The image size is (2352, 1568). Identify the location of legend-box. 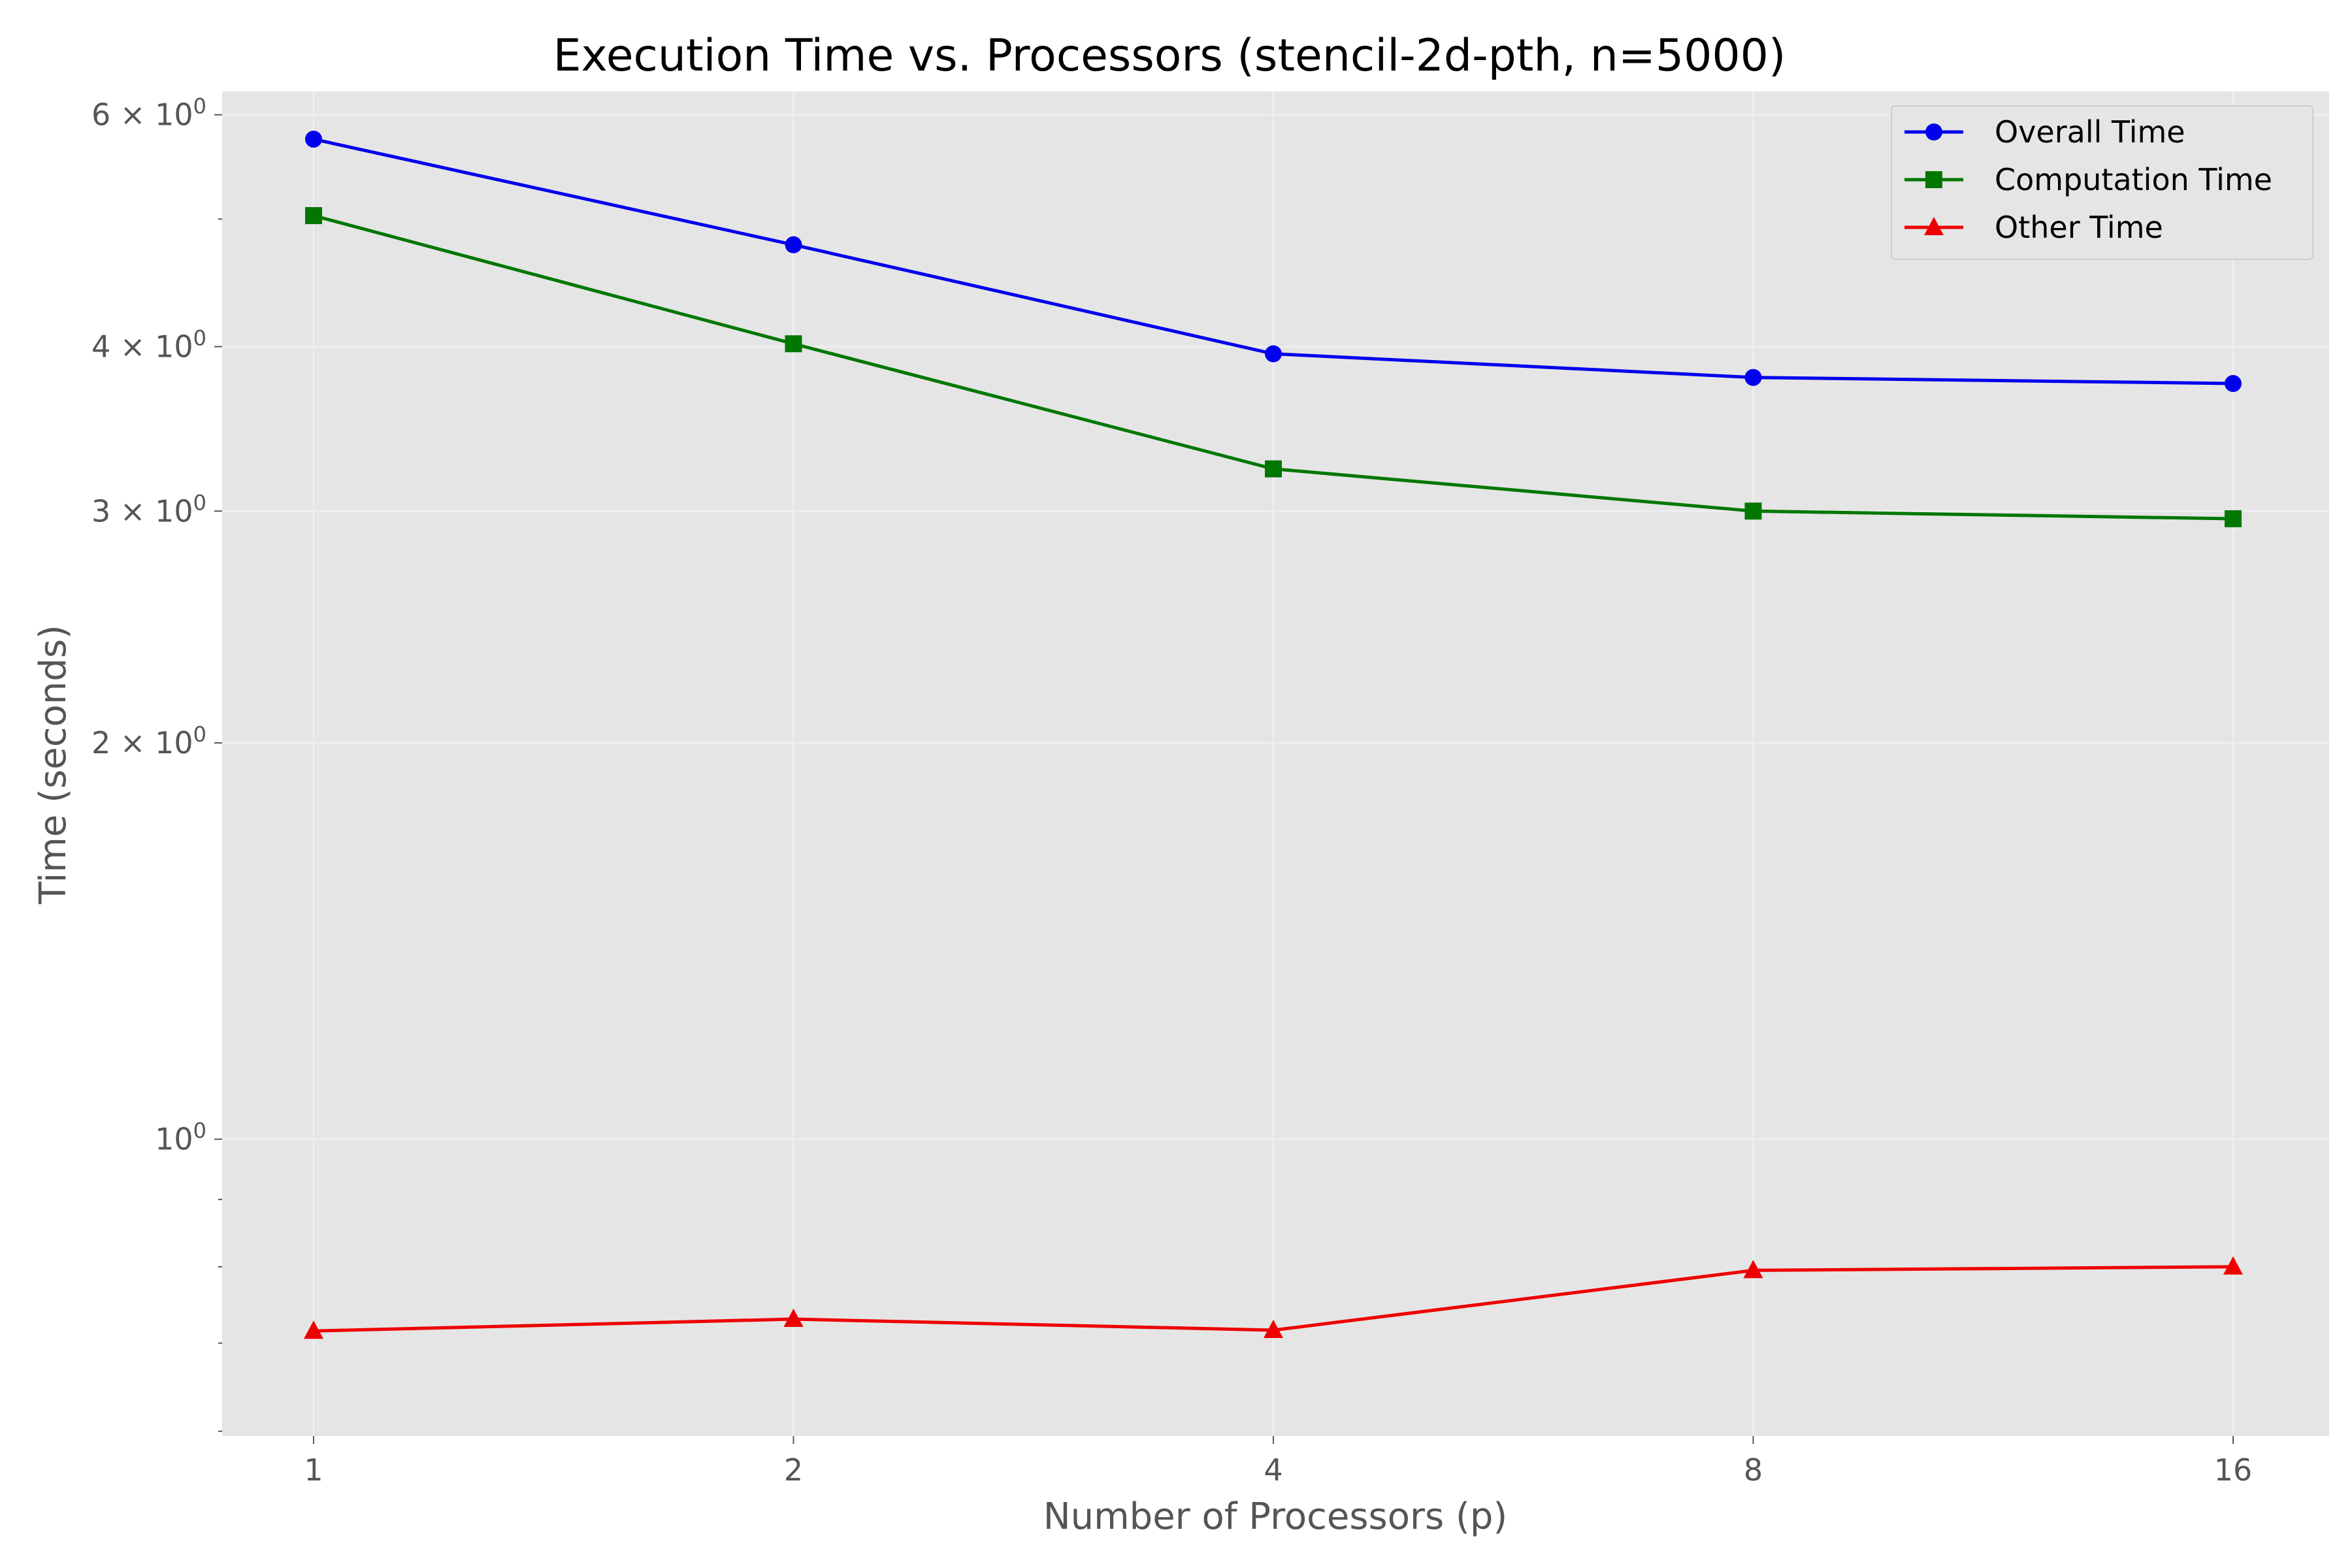
(2102, 182).